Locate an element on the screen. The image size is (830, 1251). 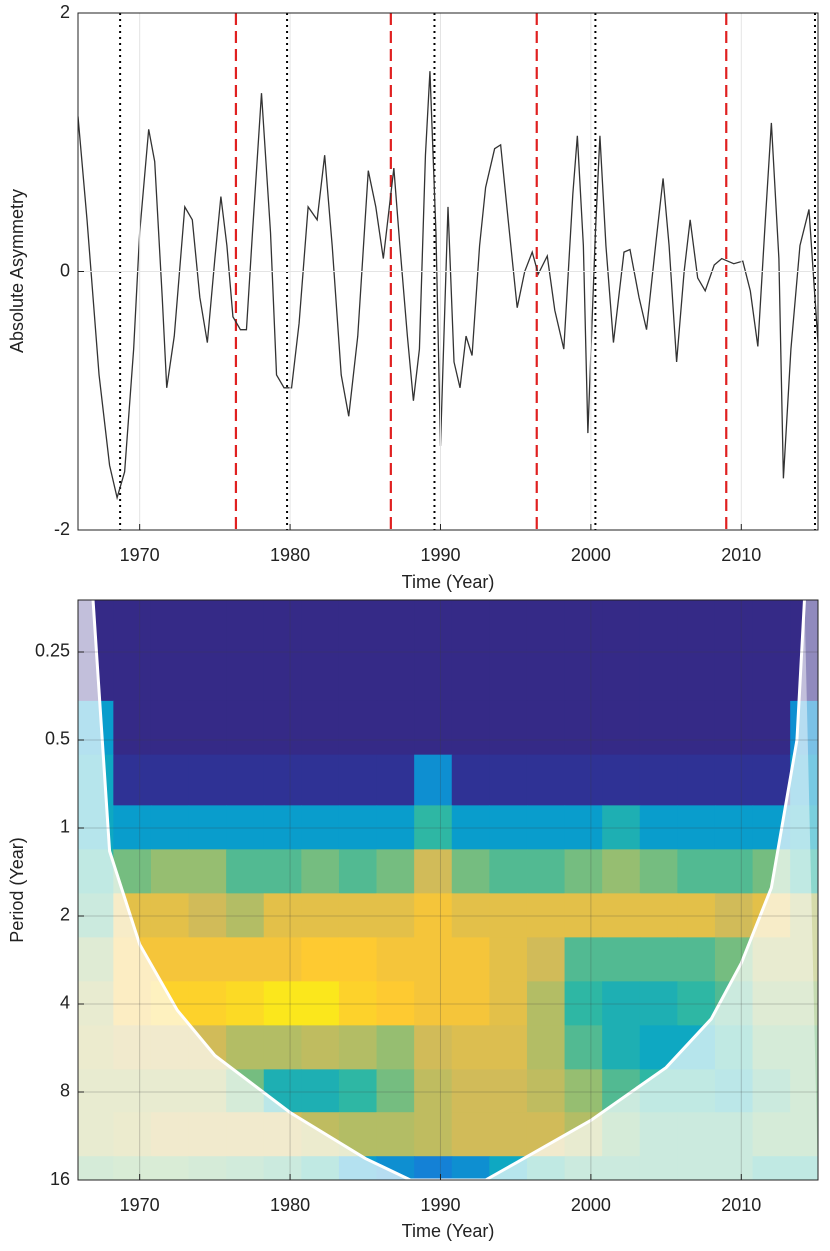
x-tick-label: 2000 is located at coordinates (591, 555).